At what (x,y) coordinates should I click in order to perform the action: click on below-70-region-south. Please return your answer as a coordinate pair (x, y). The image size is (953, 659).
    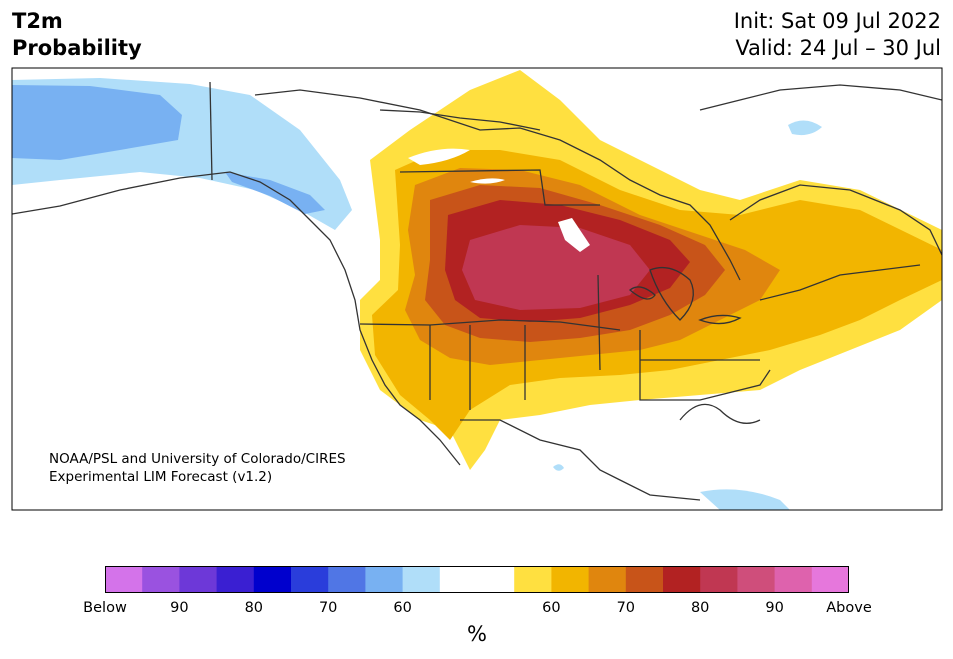
    Looking at the image, I should click on (275, 193).